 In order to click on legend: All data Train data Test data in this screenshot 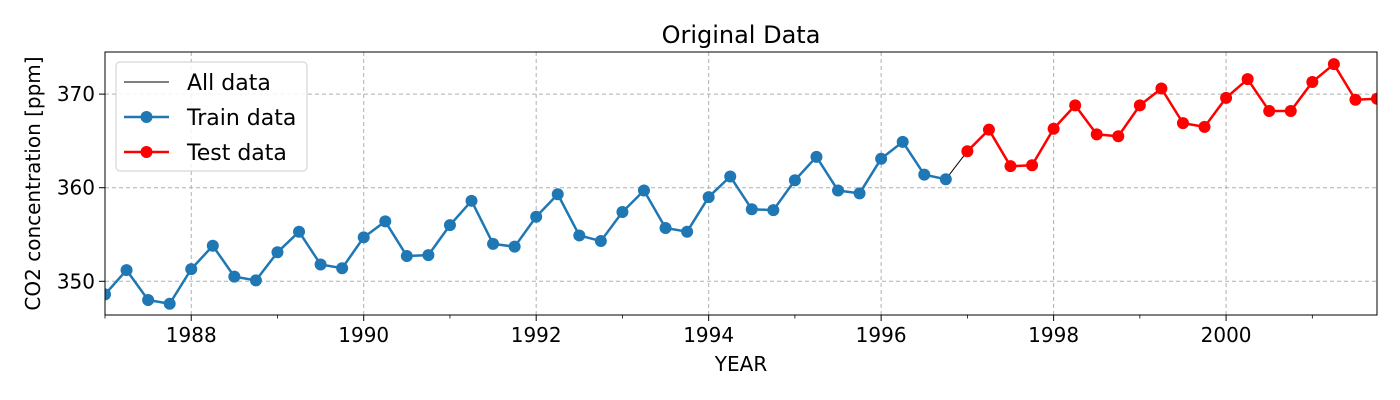, I will do `click(211, 116)`.